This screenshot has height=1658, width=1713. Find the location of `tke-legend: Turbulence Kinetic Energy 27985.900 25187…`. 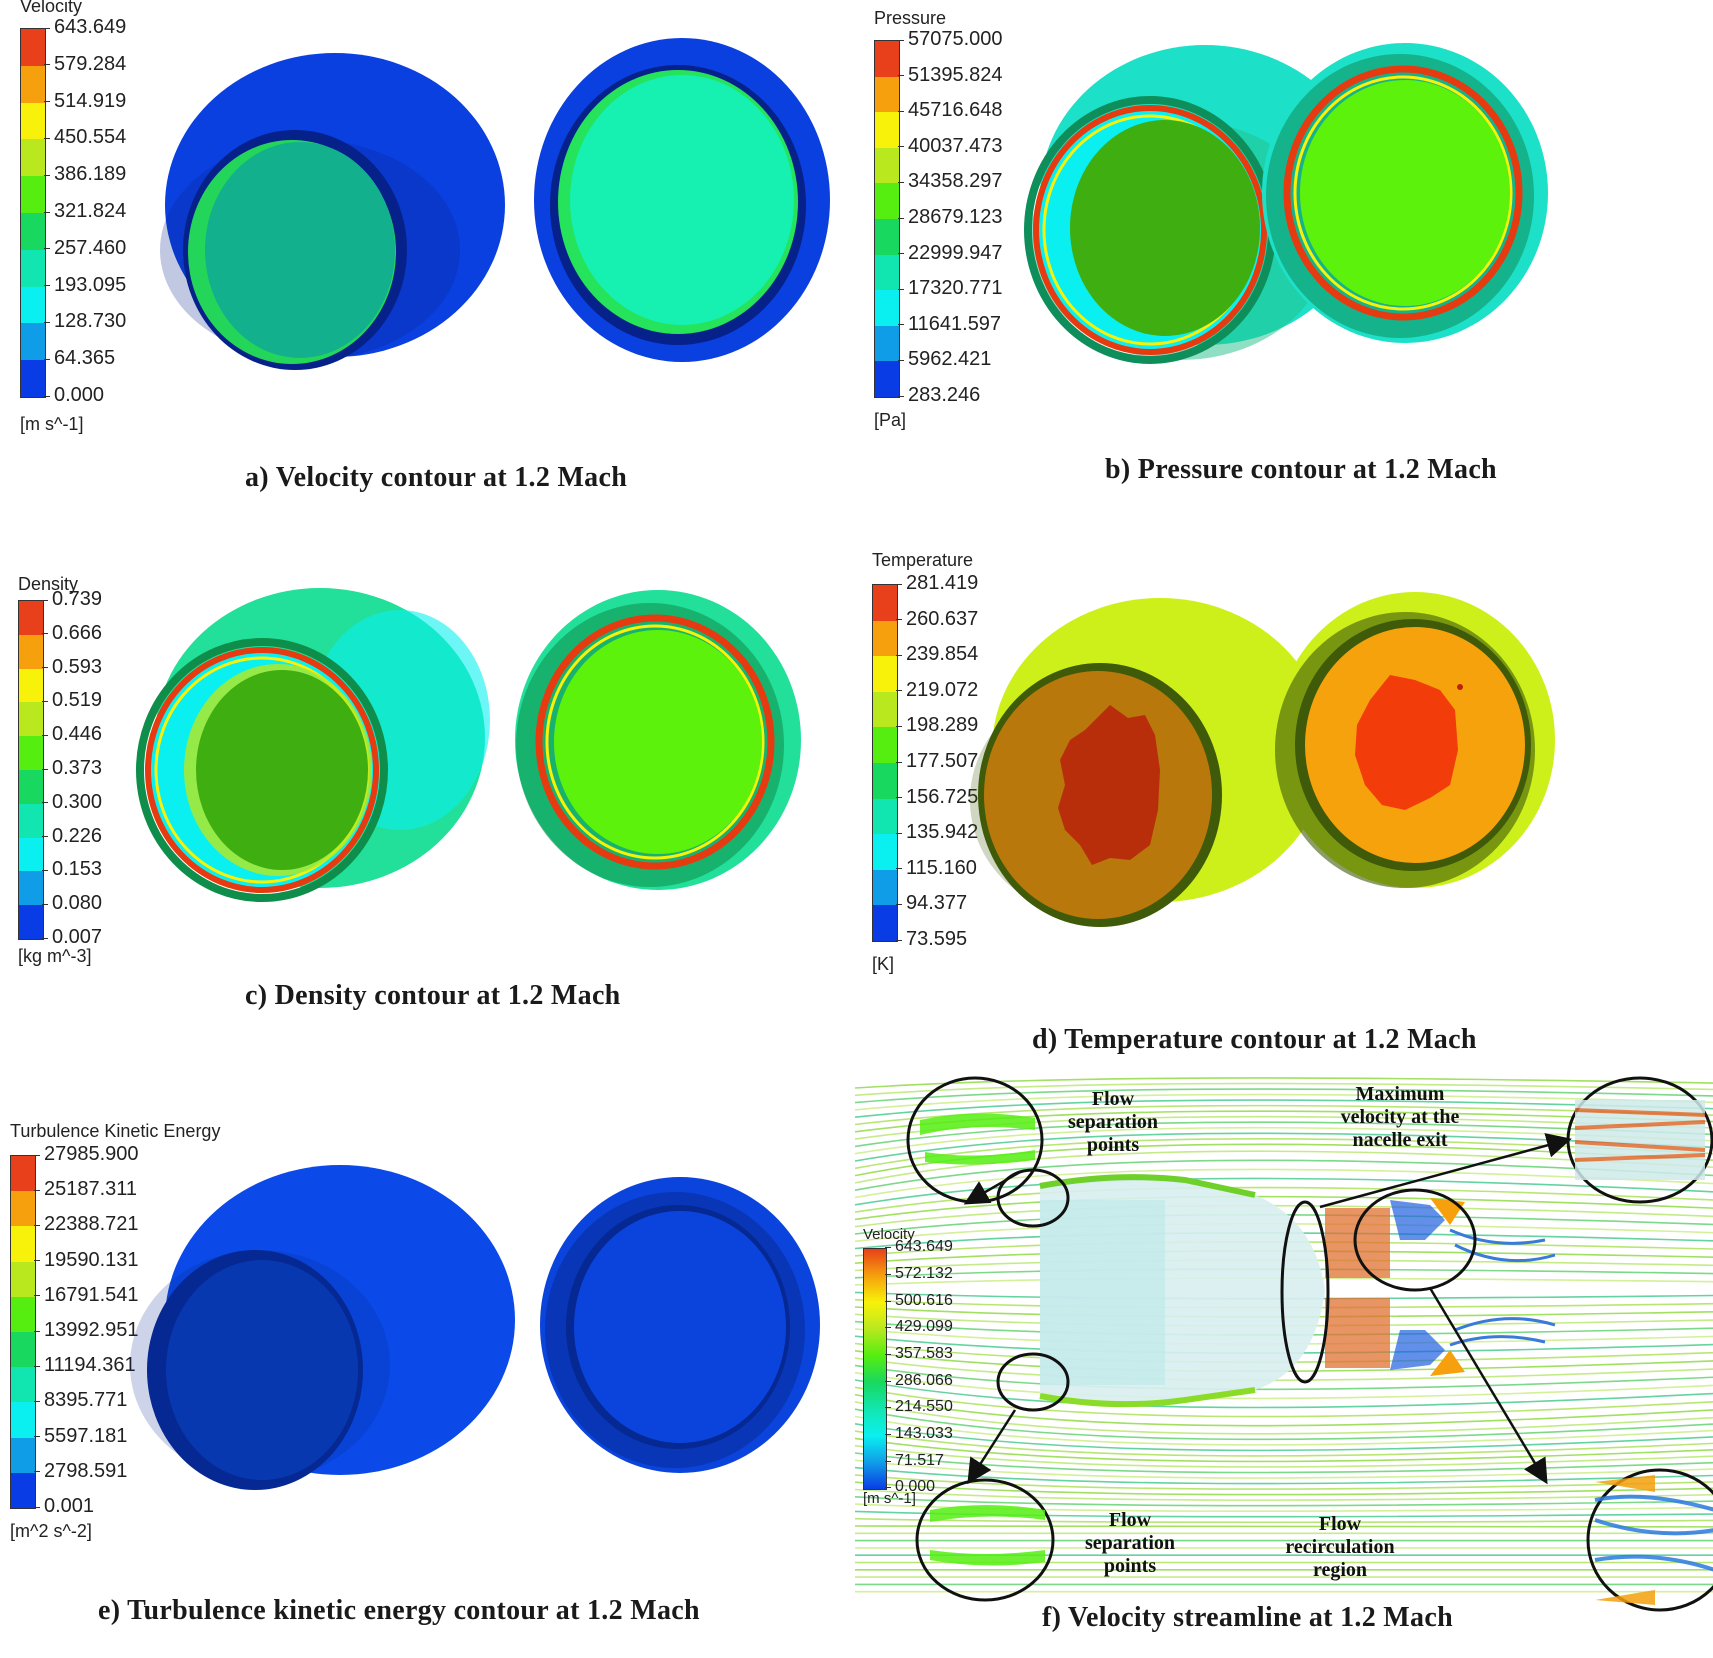

tke-legend: Turbulence Kinetic Energy 27985.900 25187… is located at coordinates (130, 1336).